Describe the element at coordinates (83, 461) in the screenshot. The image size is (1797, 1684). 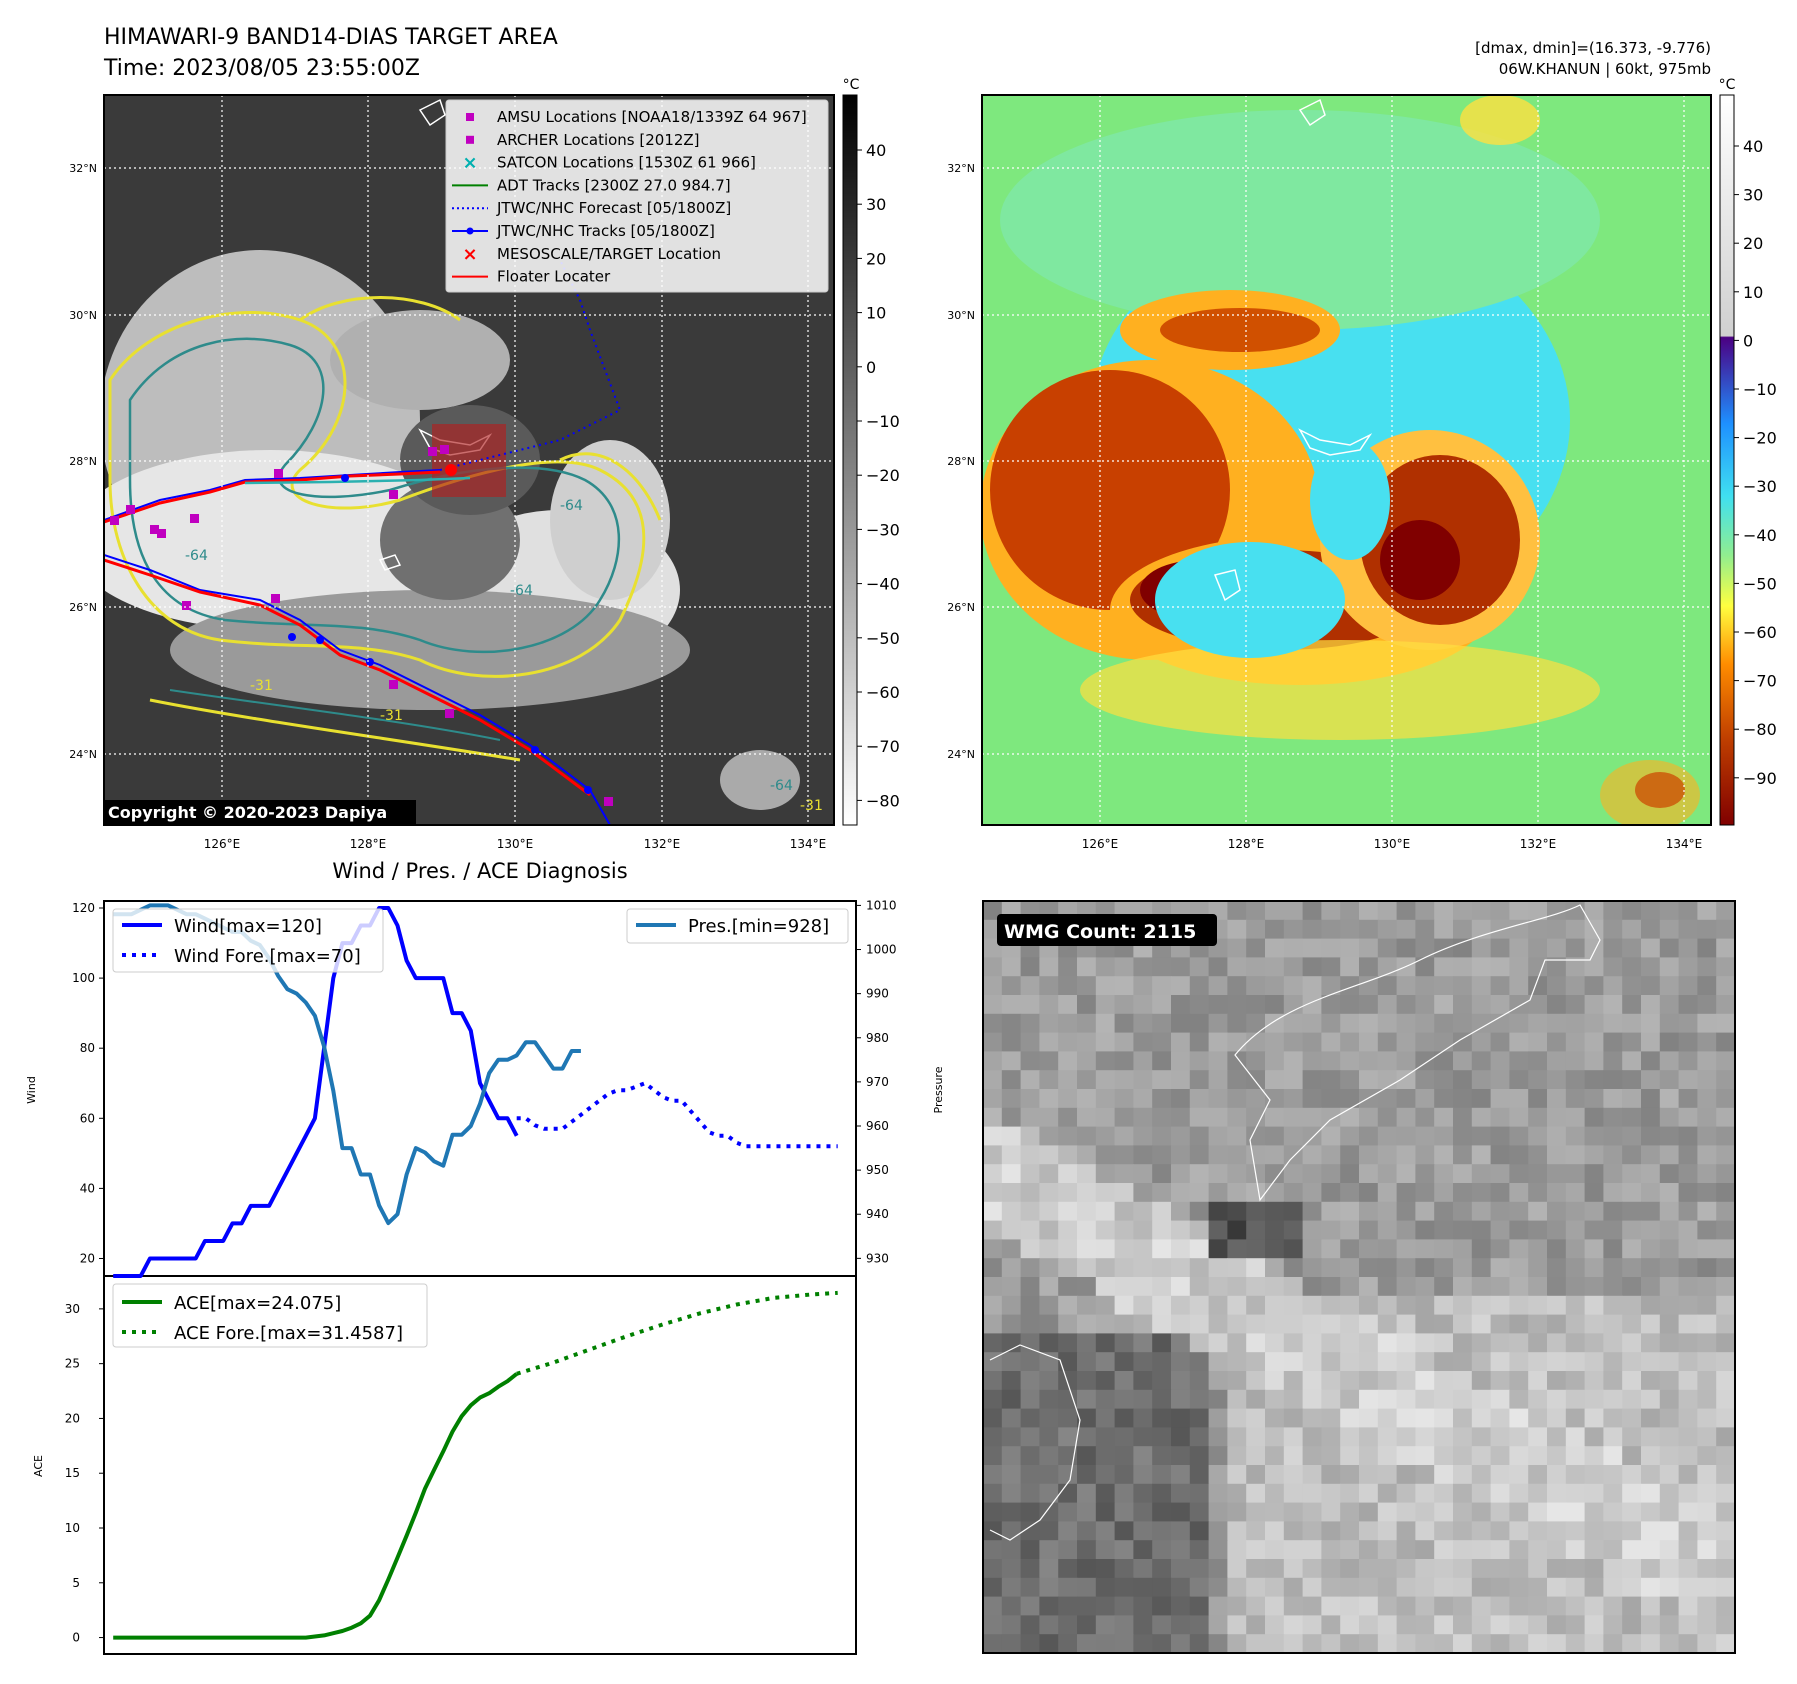
I see `ir-lat-ticks: 32°N30°N28°N26°N24°N` at that location.